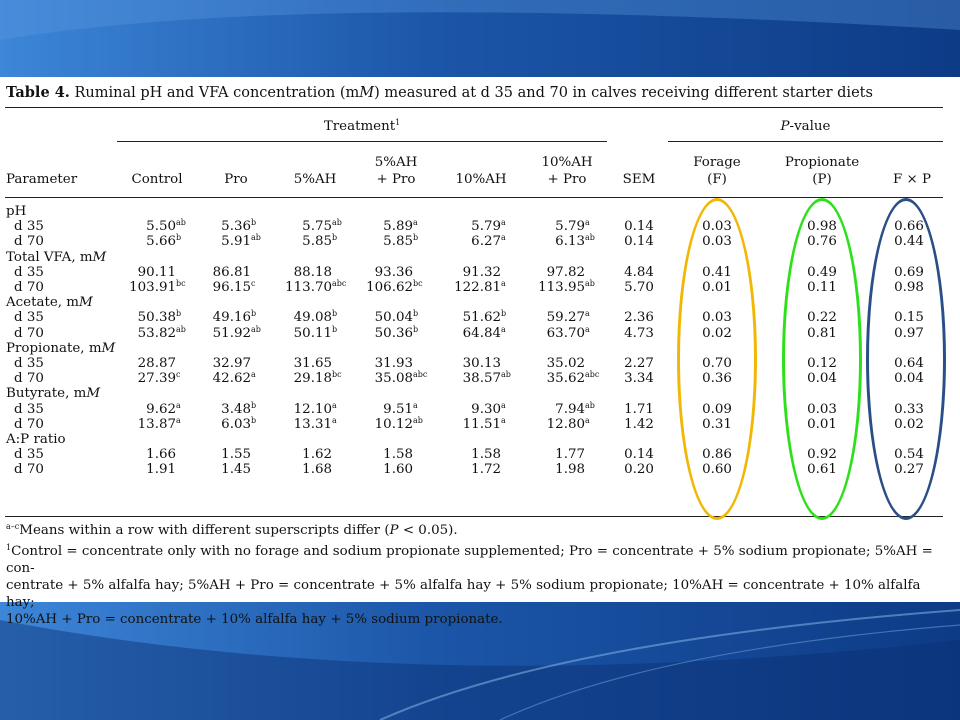 This screenshot has width=960, height=720. Describe the element at coordinates (231, 272) in the screenshot. I see `table-cell: 86.81` at that location.